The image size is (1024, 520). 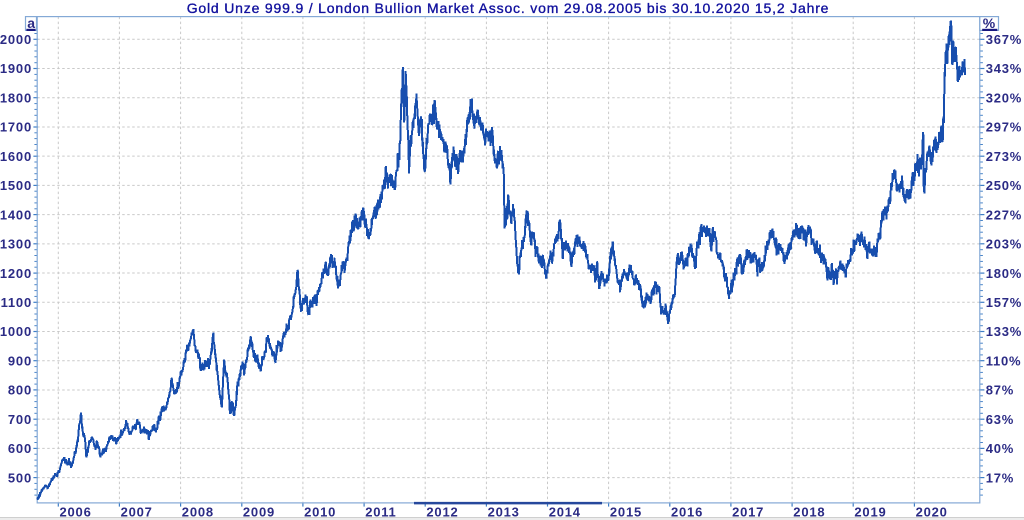 What do you see at coordinates (1004, 39) in the screenshot?
I see `svg-text: 367%` at bounding box center [1004, 39].